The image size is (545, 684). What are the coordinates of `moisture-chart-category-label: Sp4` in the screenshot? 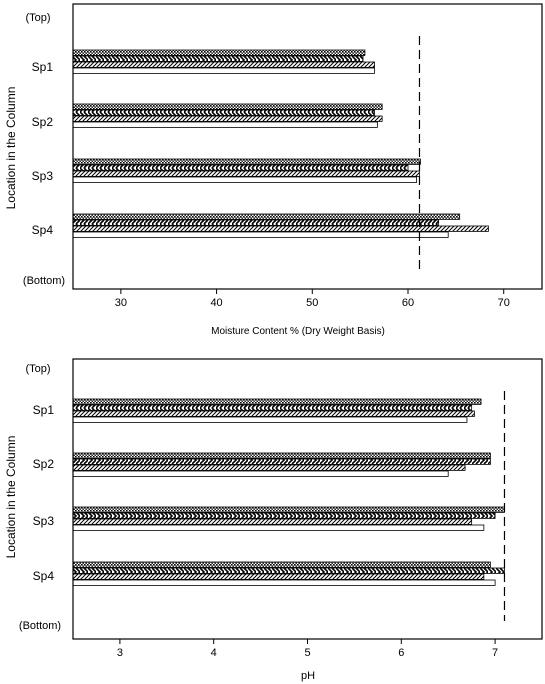 It's located at (43, 230).